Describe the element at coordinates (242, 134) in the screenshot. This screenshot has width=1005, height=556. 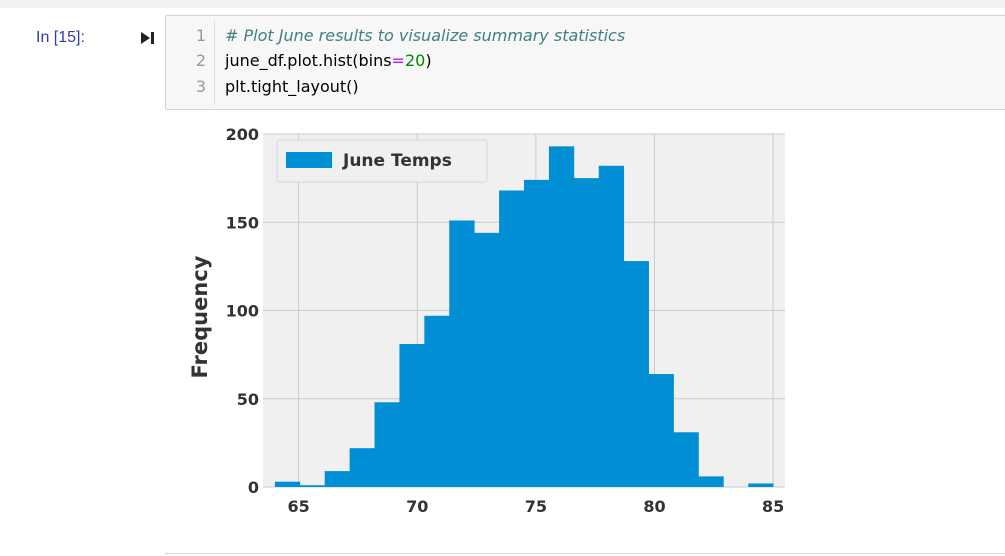
I see `y-tick-label: 200` at that location.